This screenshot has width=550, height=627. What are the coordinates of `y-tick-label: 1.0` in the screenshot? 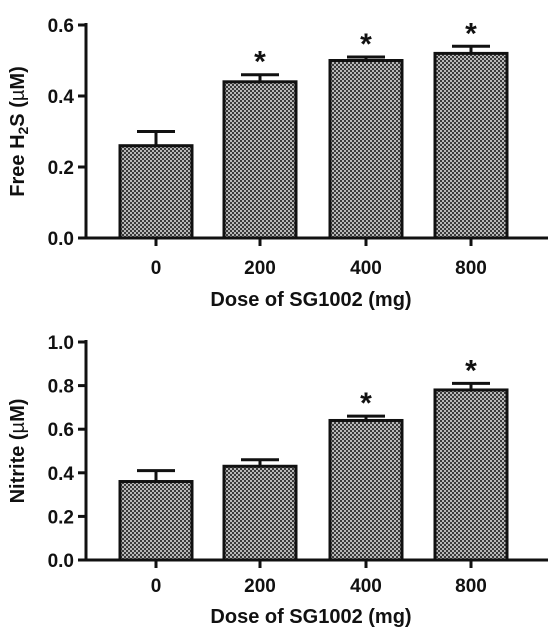 It's located at (61, 343).